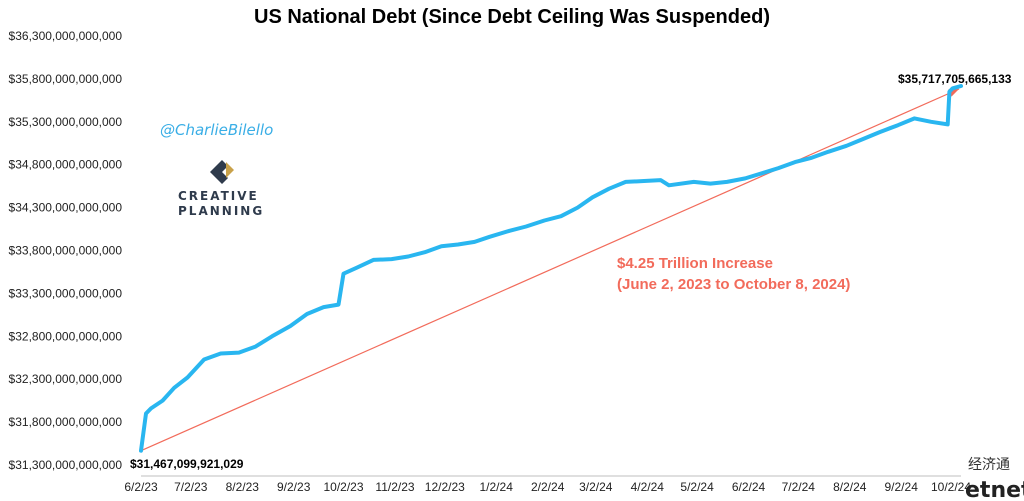  Describe the element at coordinates (989, 465) in the screenshot. I see `watermark-cn: 经济通` at that location.